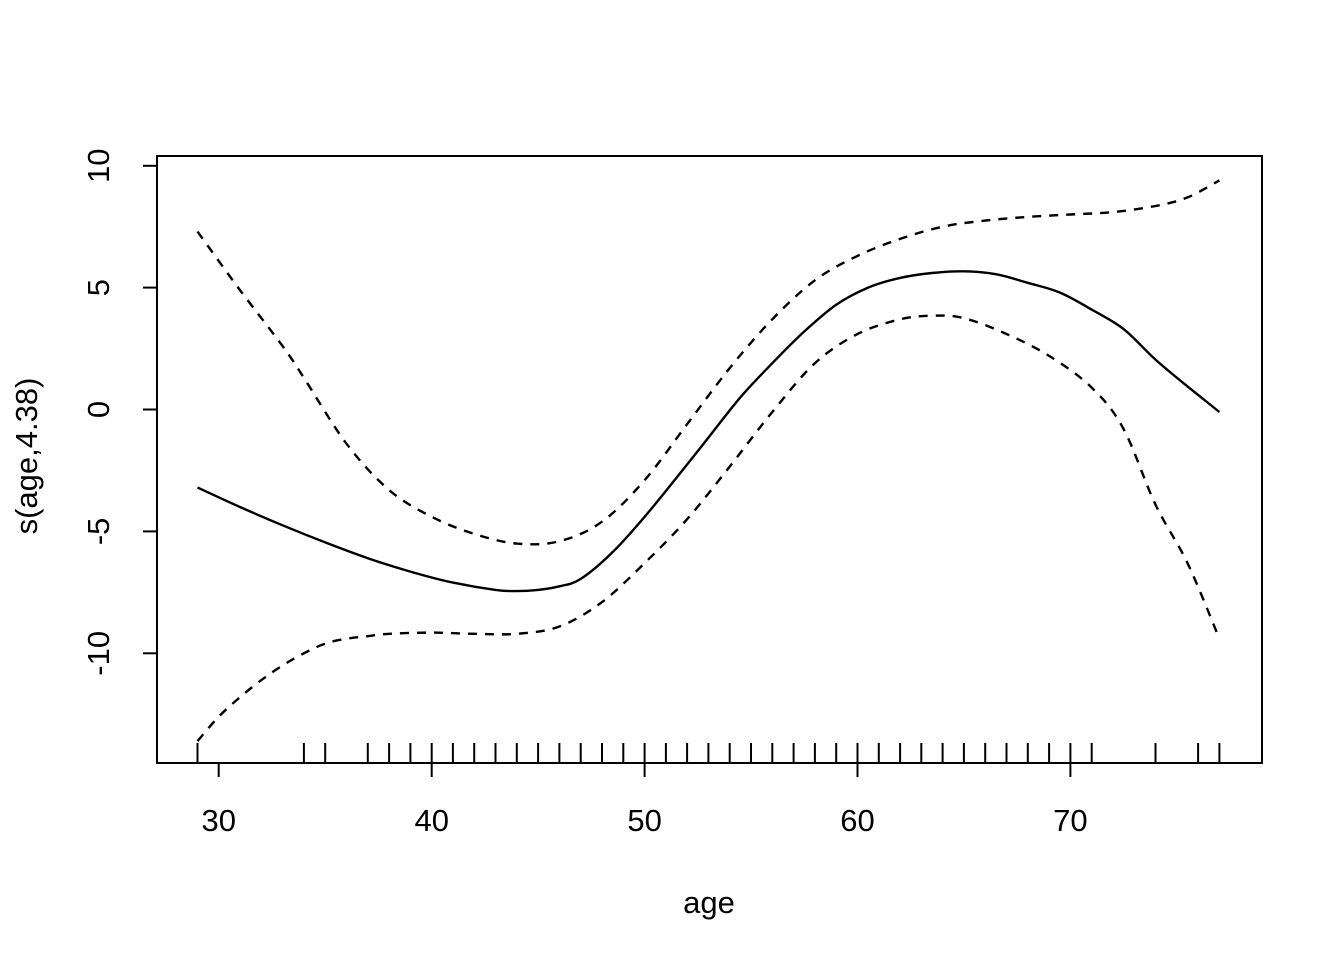  Describe the element at coordinates (218, 820) in the screenshot. I see `x-tick-label: 30` at that location.